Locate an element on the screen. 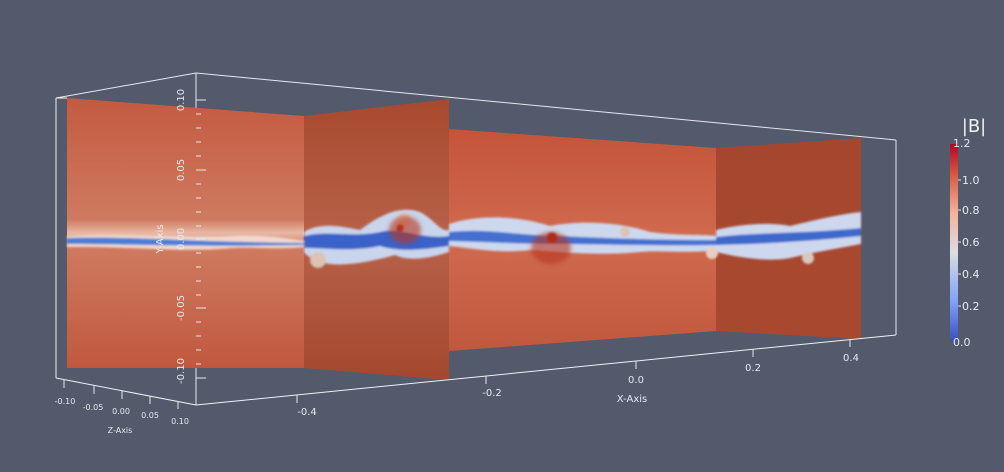  z-tick-label: -0.10 is located at coordinates (65, 401).